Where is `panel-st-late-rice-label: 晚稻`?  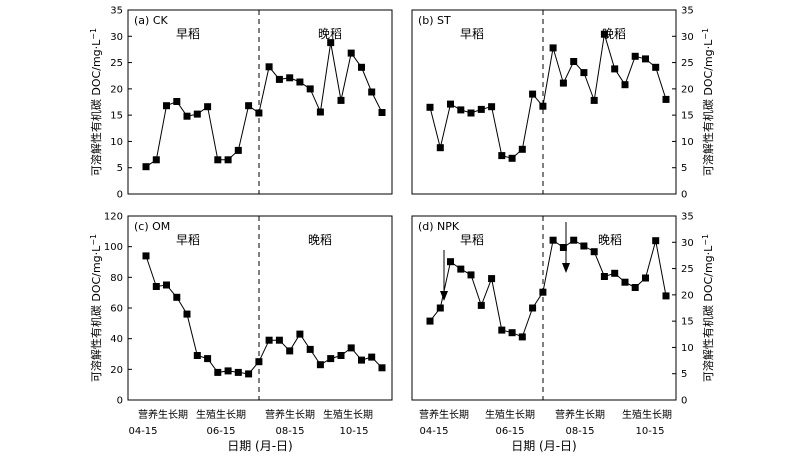 panel-st-late-rice-label: 晚稻 is located at coordinates (614, 34).